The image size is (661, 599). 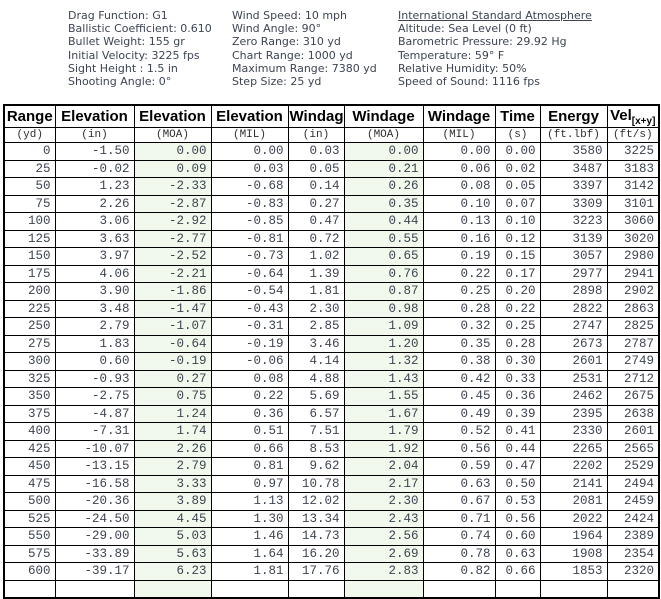 I want to click on column-header: Energy, so click(x=573, y=116).